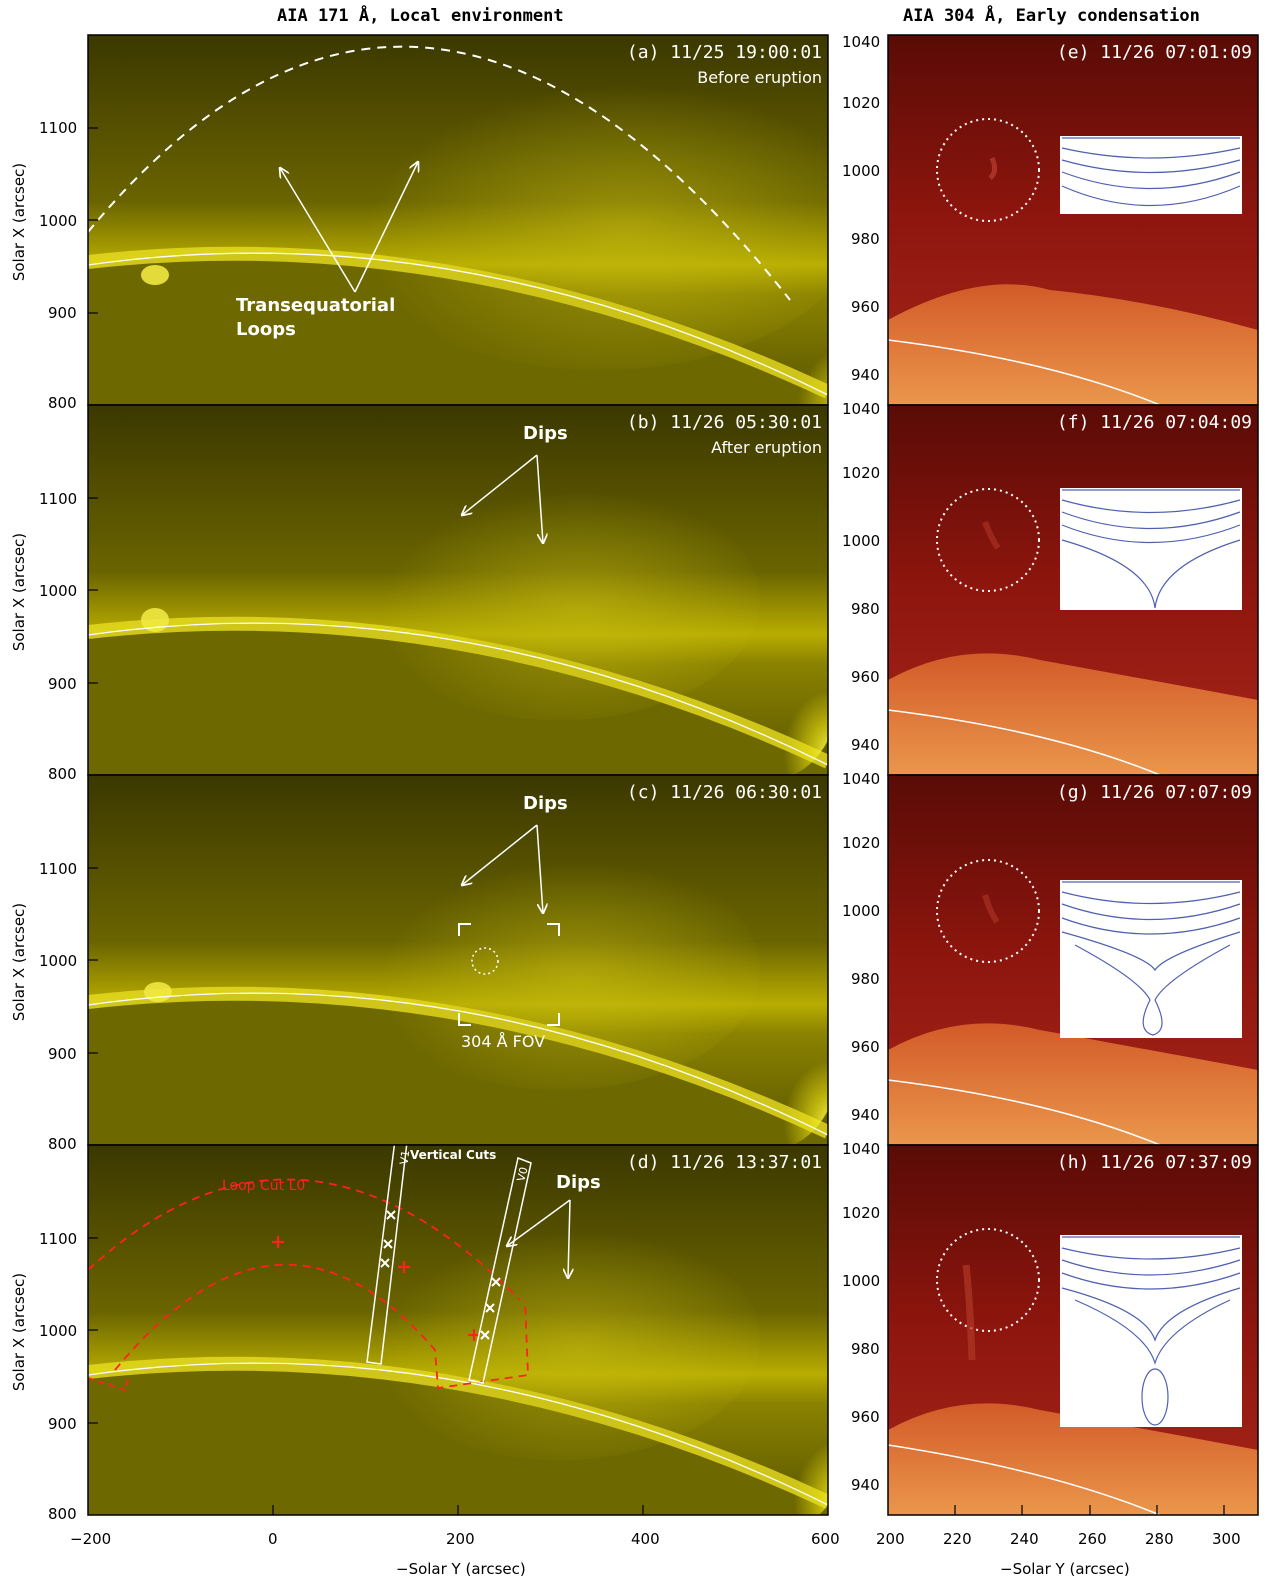 This screenshot has width=1286, height=1593. Describe the element at coordinates (1154, 1162) in the screenshot. I see `panel-h-stamp: (h) 11/26 07:37:09` at that location.